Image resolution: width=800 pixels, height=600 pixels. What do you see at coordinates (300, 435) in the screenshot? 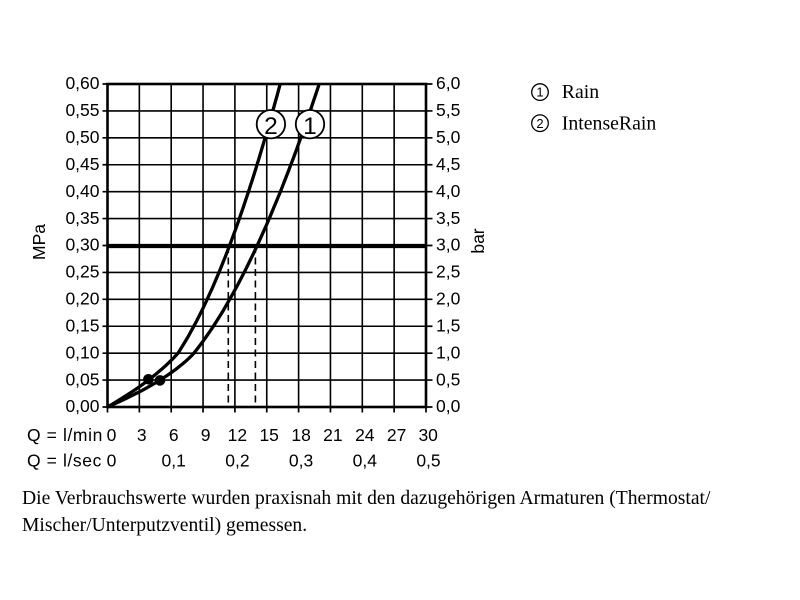
I see `svg-text: 18` at bounding box center [300, 435].